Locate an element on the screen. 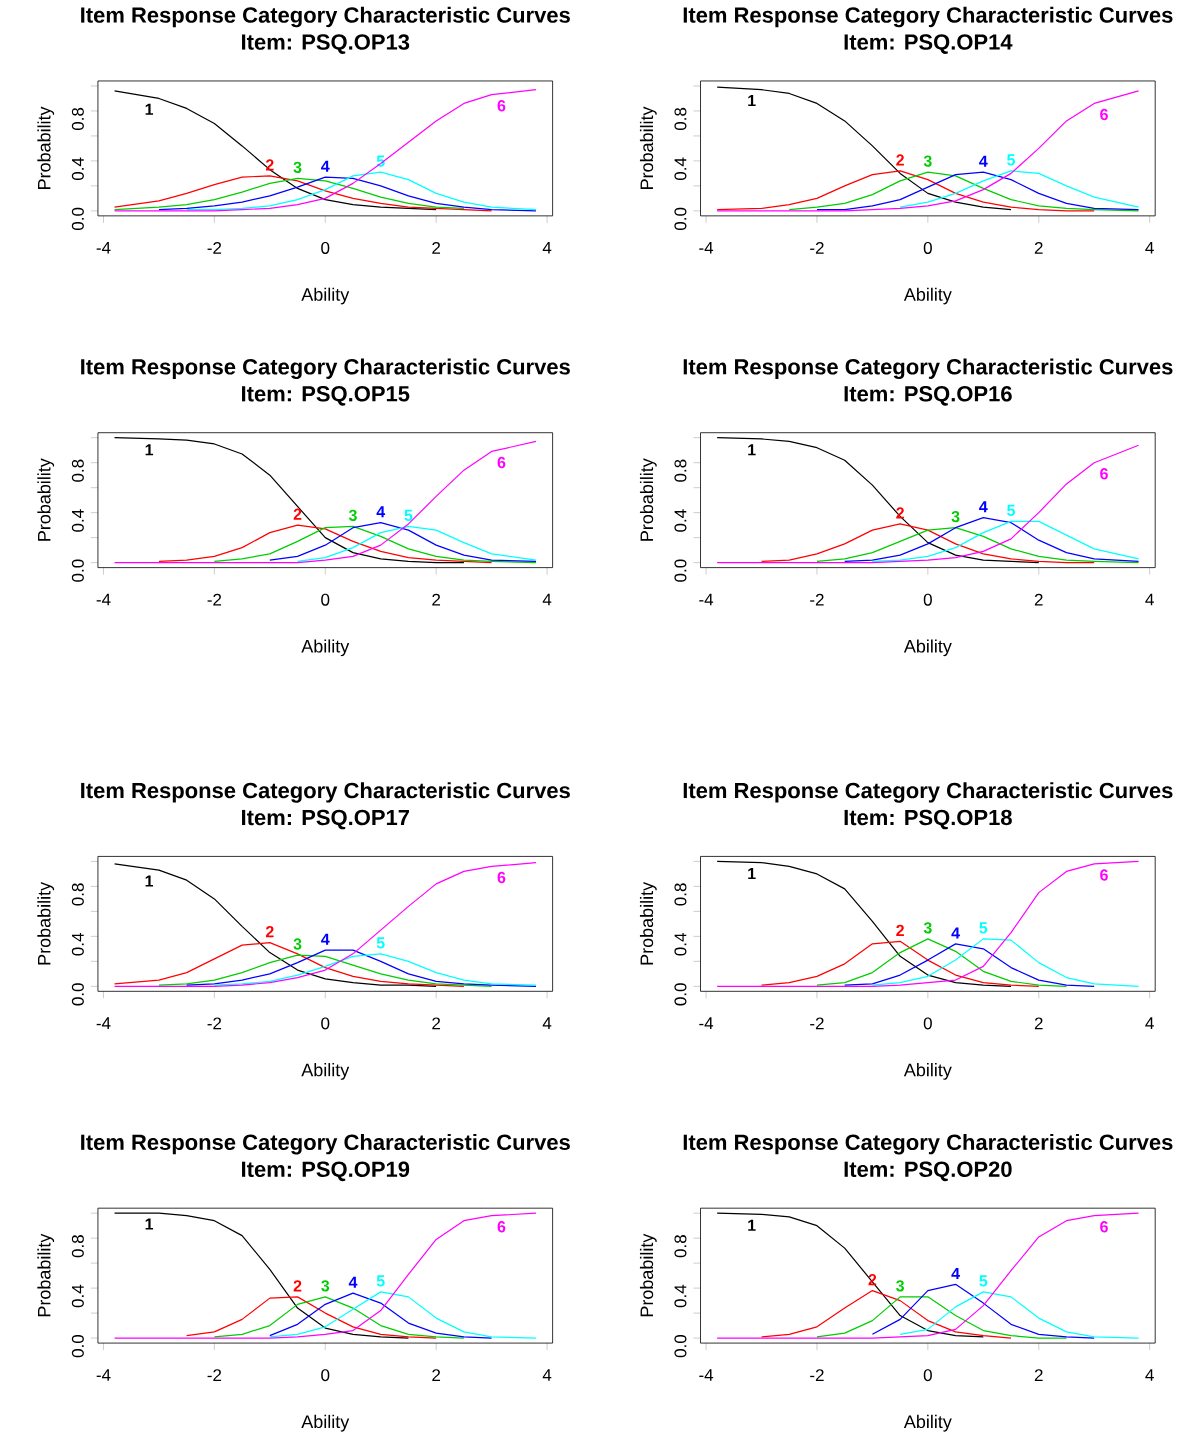  chart-subtitle: Item: PSQ.OP18 is located at coordinates (928, 819).